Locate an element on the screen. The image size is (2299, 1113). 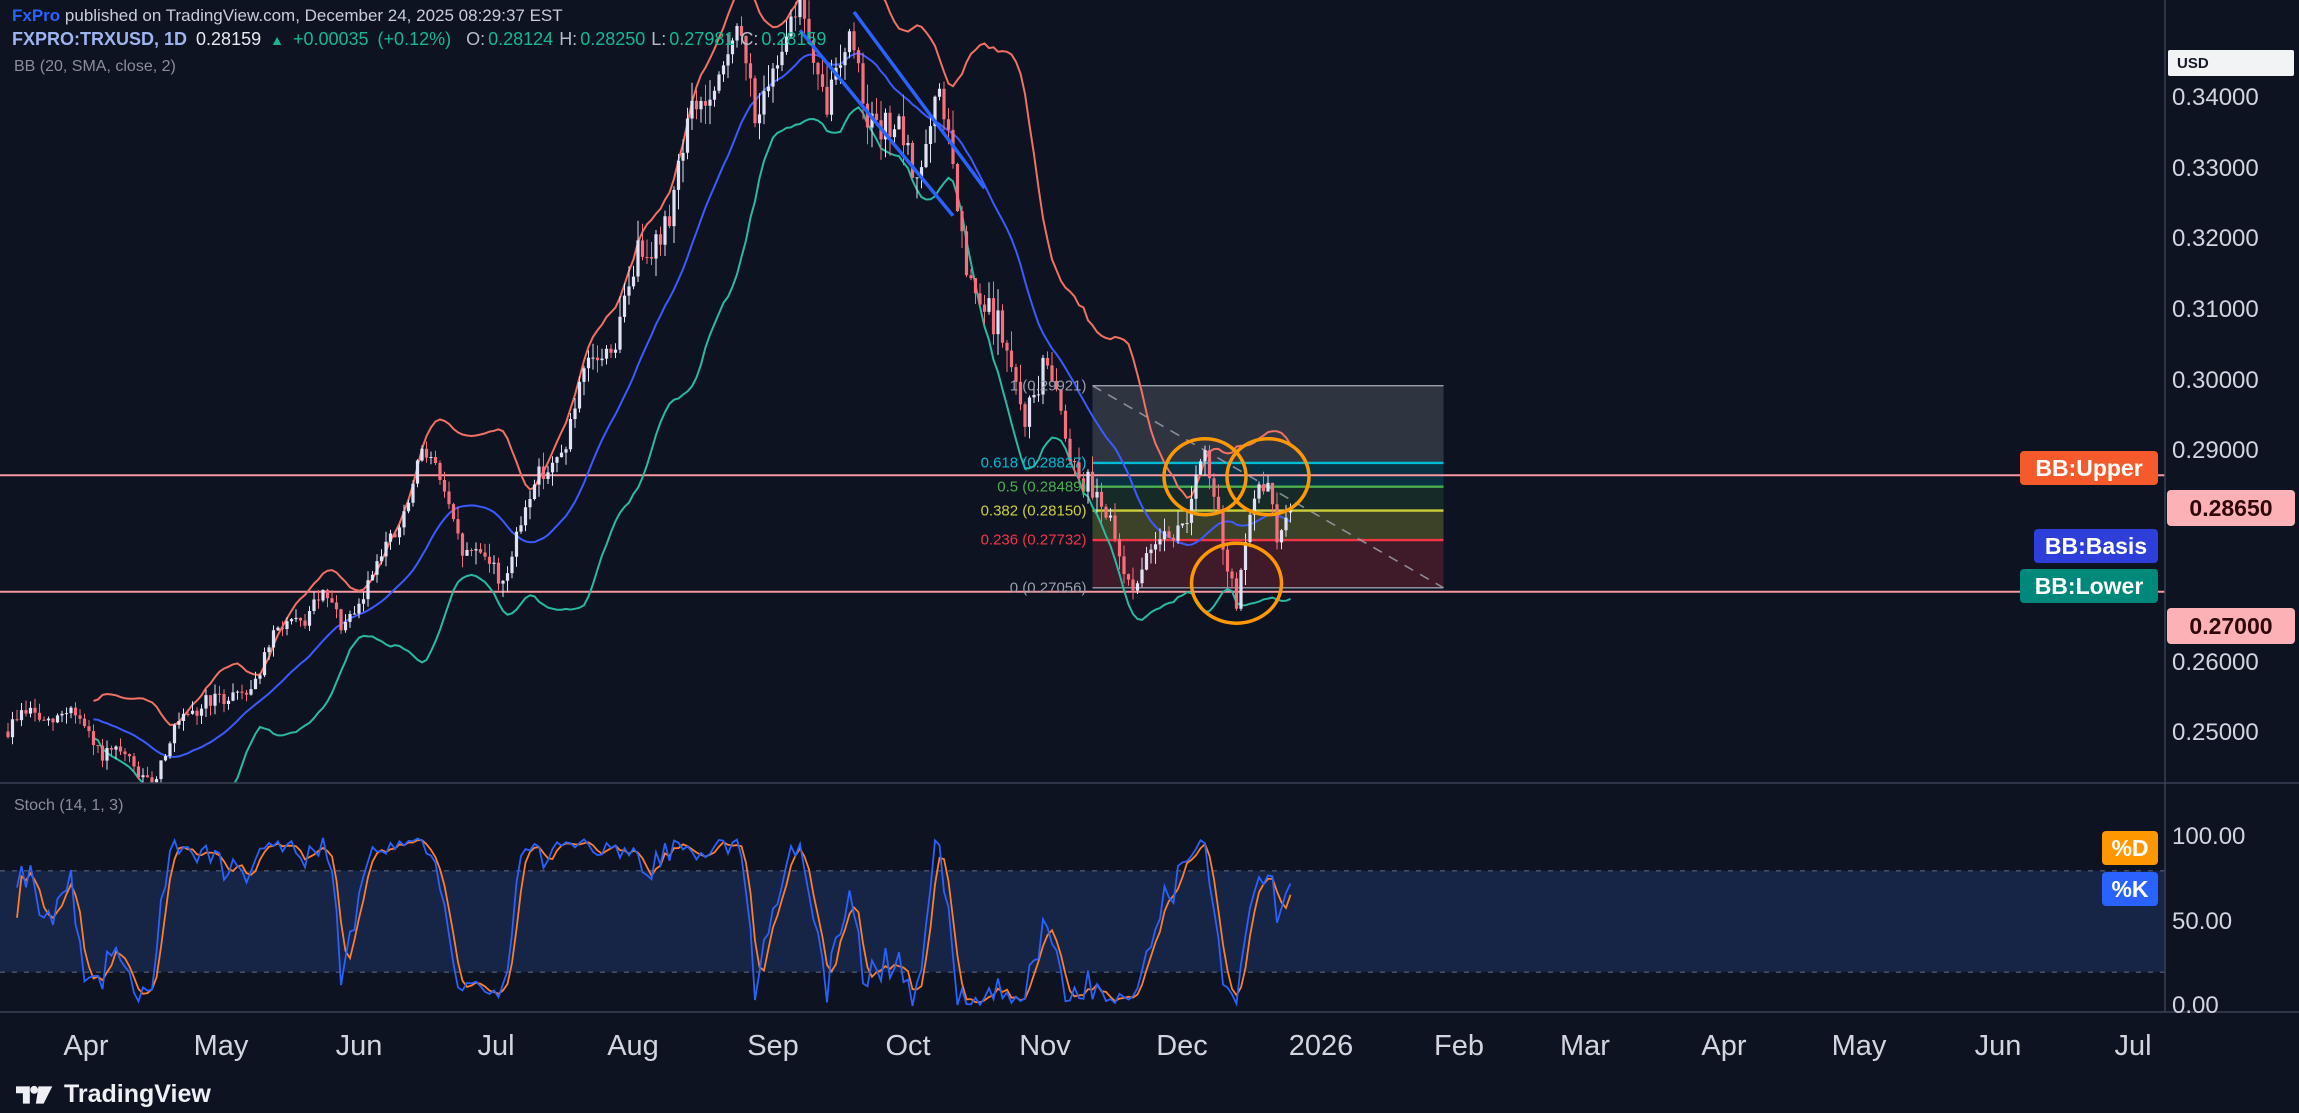
currency-toggle-button: USD is located at coordinates (2231, 63).